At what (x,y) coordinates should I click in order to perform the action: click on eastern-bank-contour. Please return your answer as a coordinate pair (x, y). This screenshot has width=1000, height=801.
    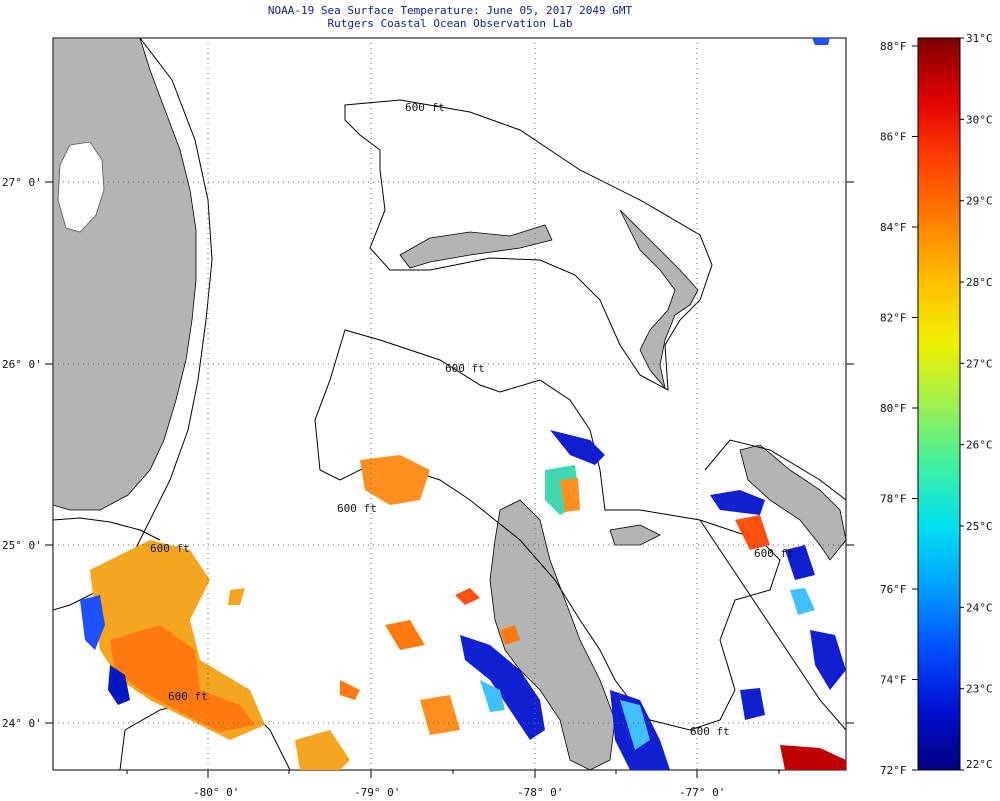
    Looking at the image, I should click on (772, 625).